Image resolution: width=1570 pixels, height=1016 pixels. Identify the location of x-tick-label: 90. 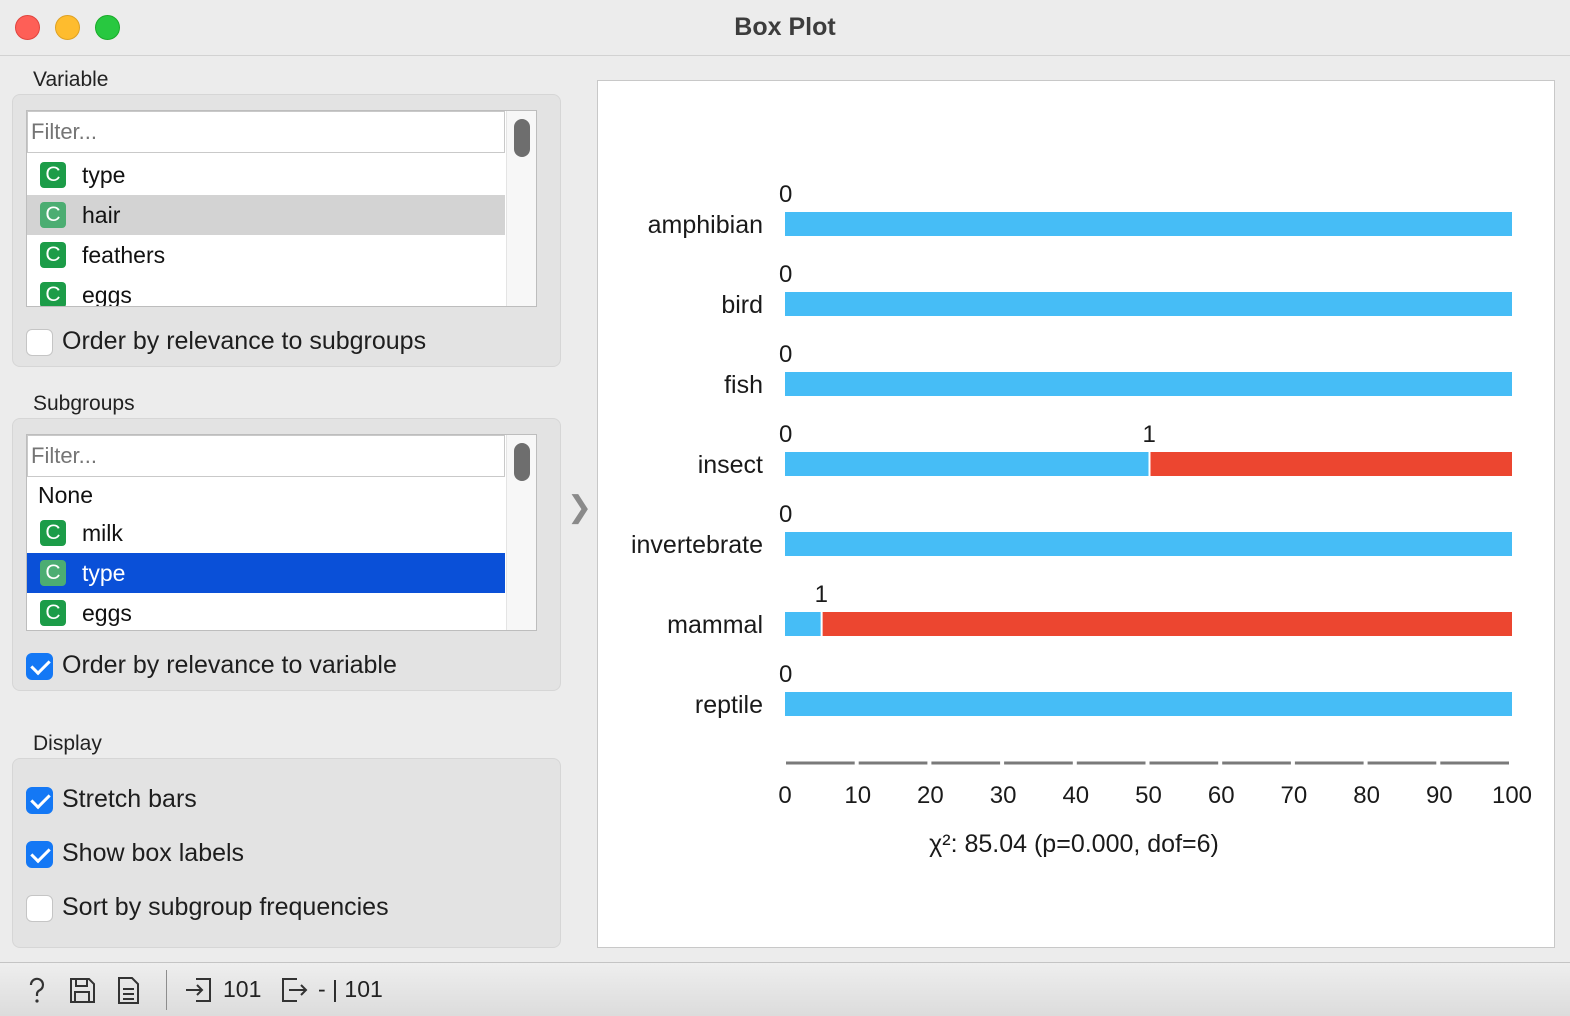
(1439, 795).